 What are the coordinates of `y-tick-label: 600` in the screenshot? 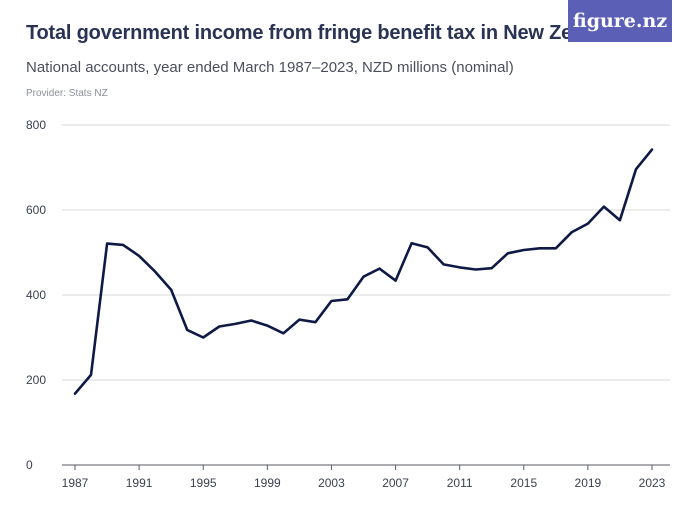 It's located at (36, 210).